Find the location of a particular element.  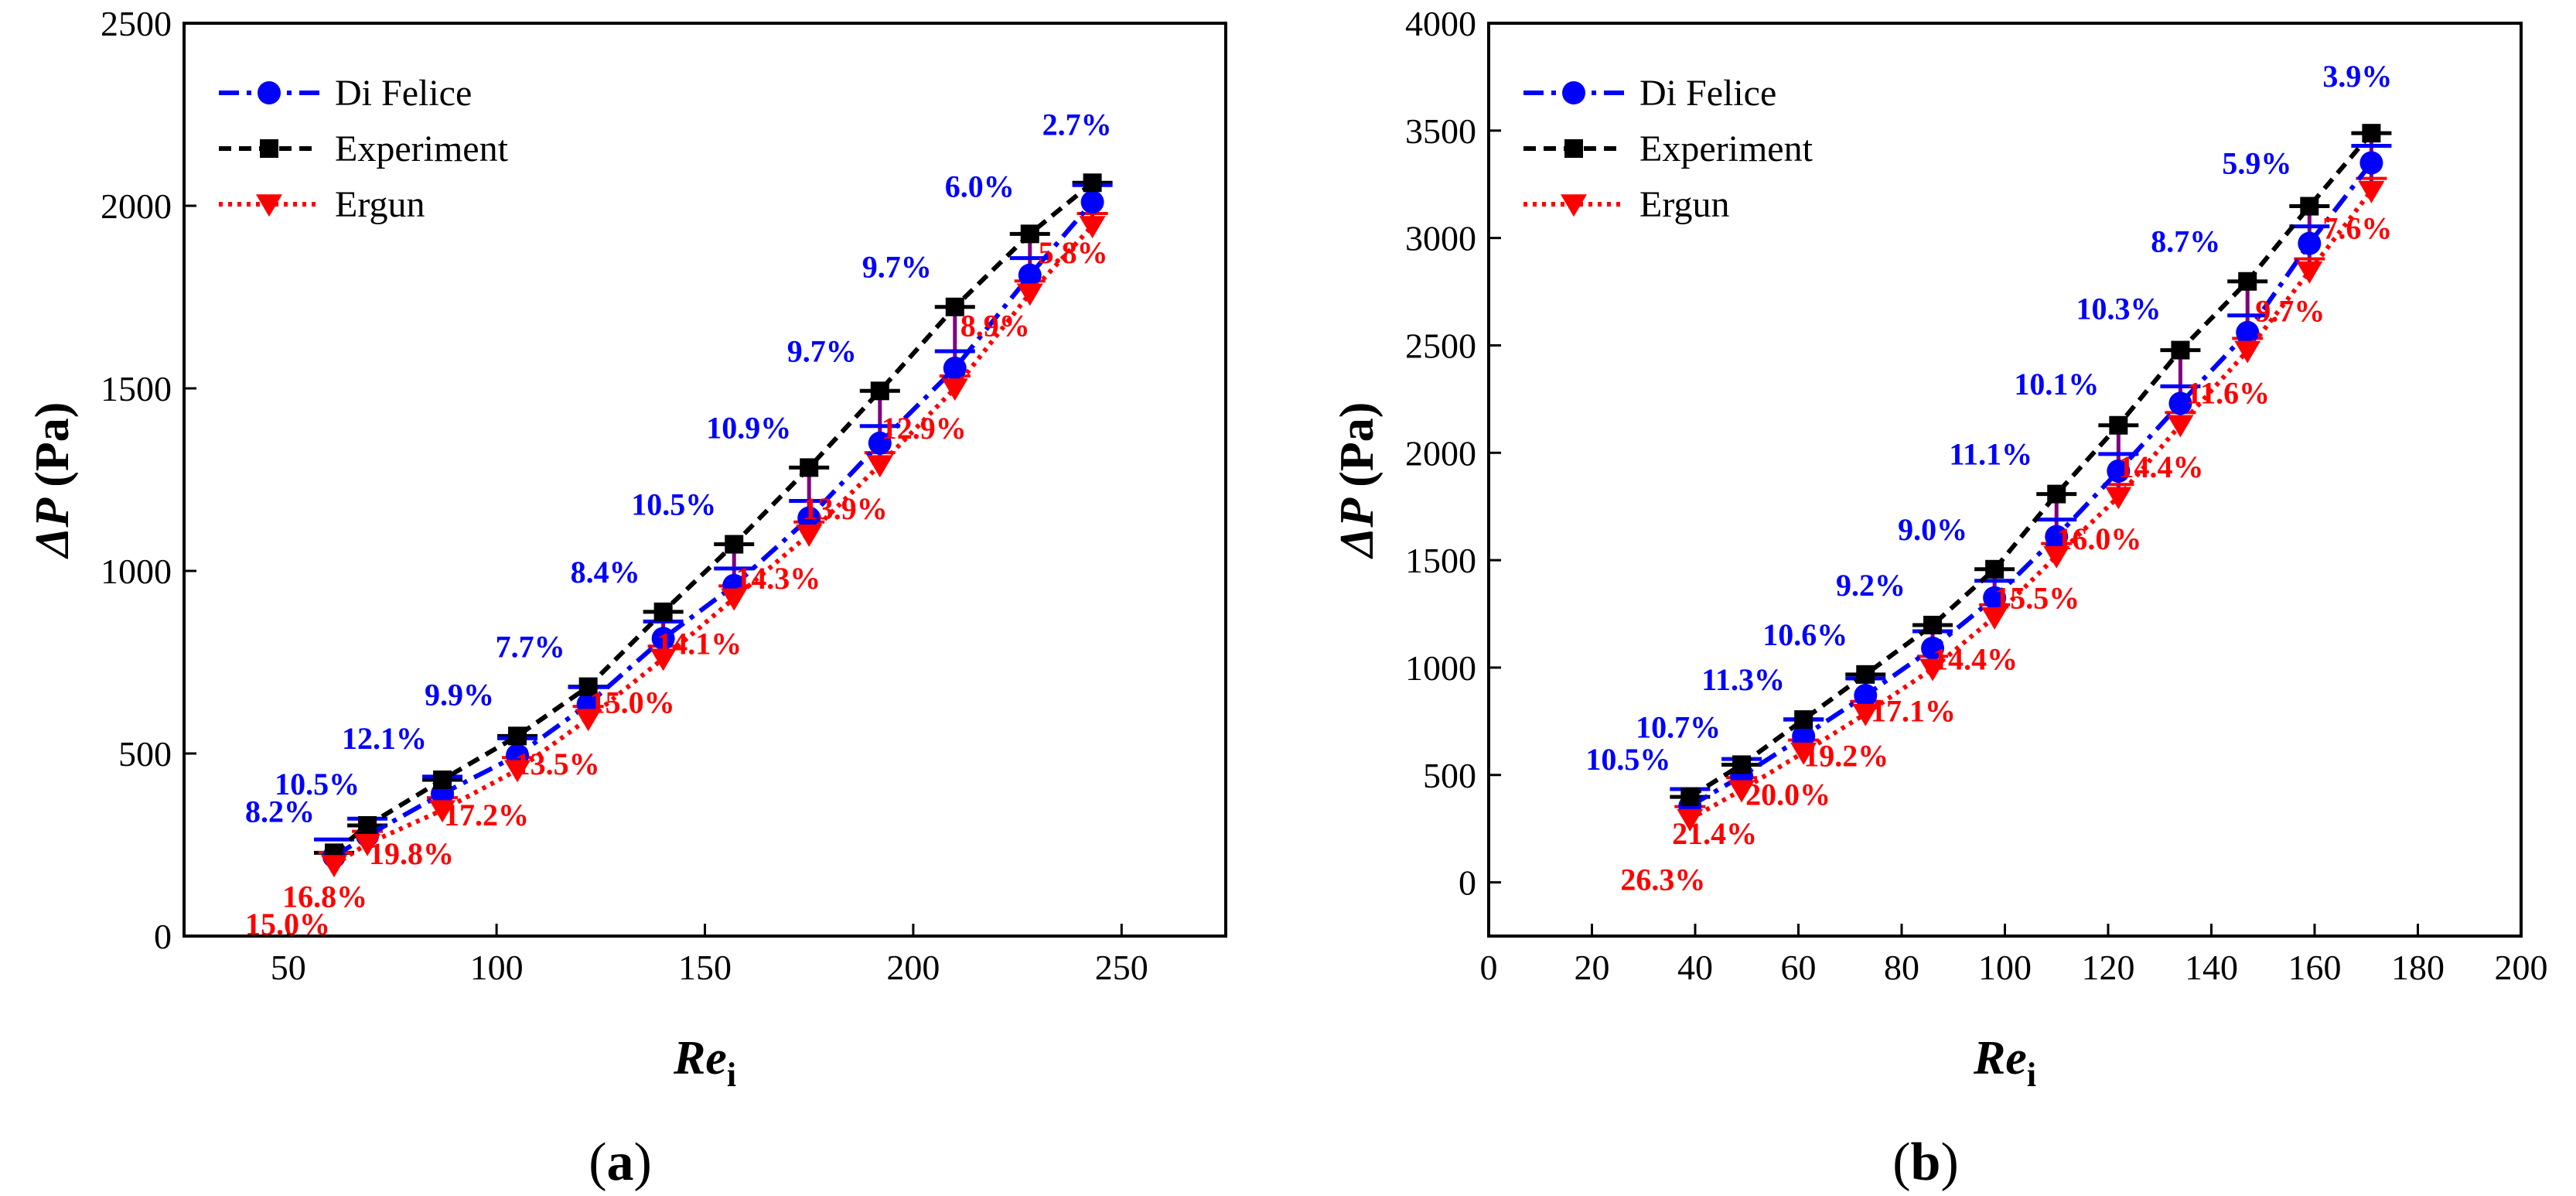

x-tick-label: 100 is located at coordinates (2005, 967).